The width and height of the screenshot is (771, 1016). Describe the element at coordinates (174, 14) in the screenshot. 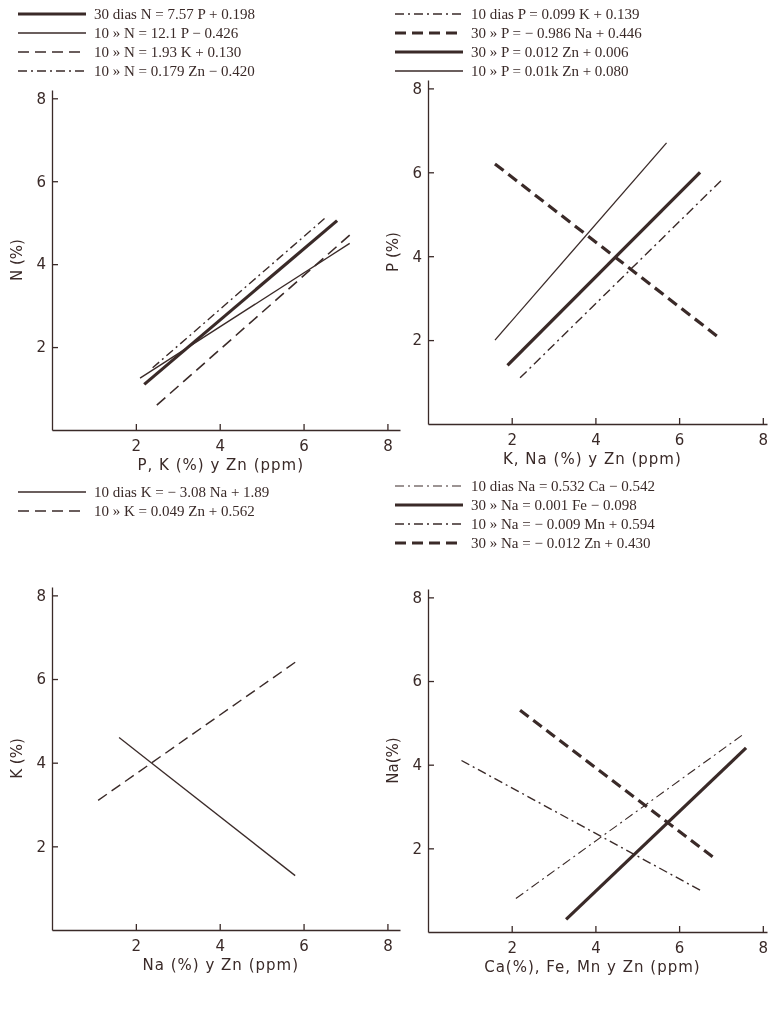

I see `legend-label: 30 dias N = 7.57 P + 0.198` at that location.